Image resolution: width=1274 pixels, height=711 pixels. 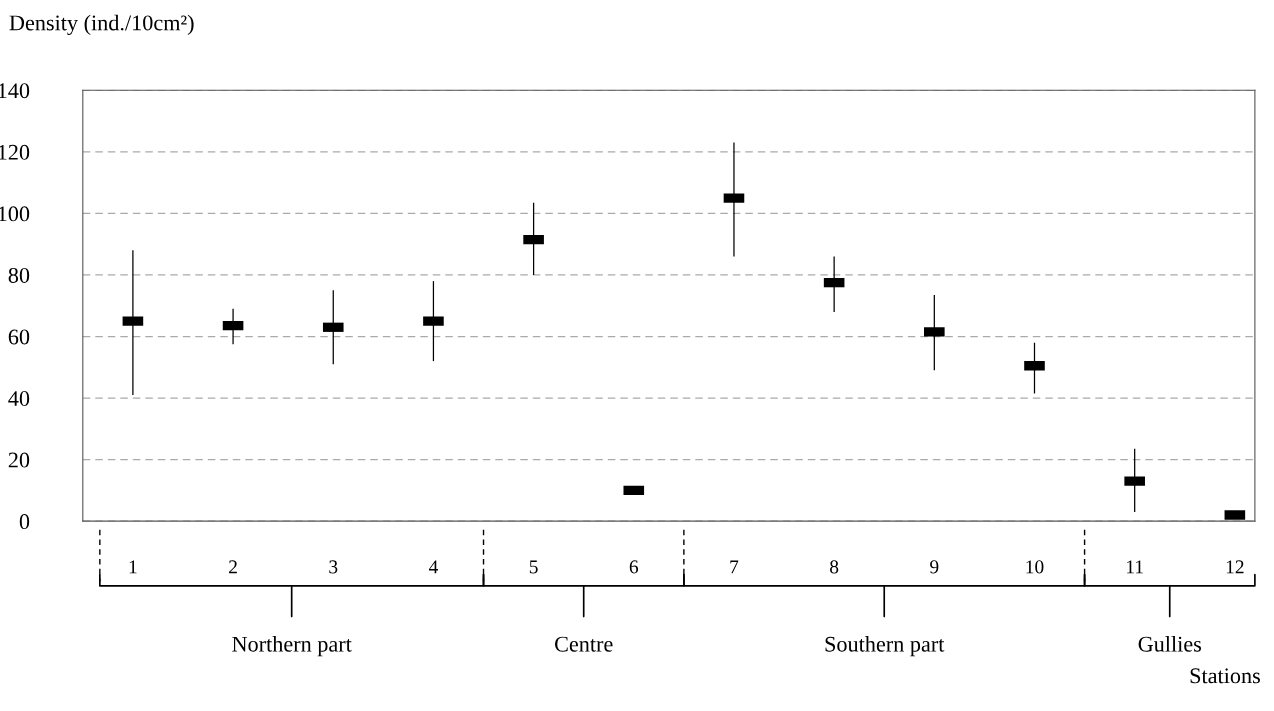 I want to click on x-tick-label: 12, so click(x=1235, y=567).